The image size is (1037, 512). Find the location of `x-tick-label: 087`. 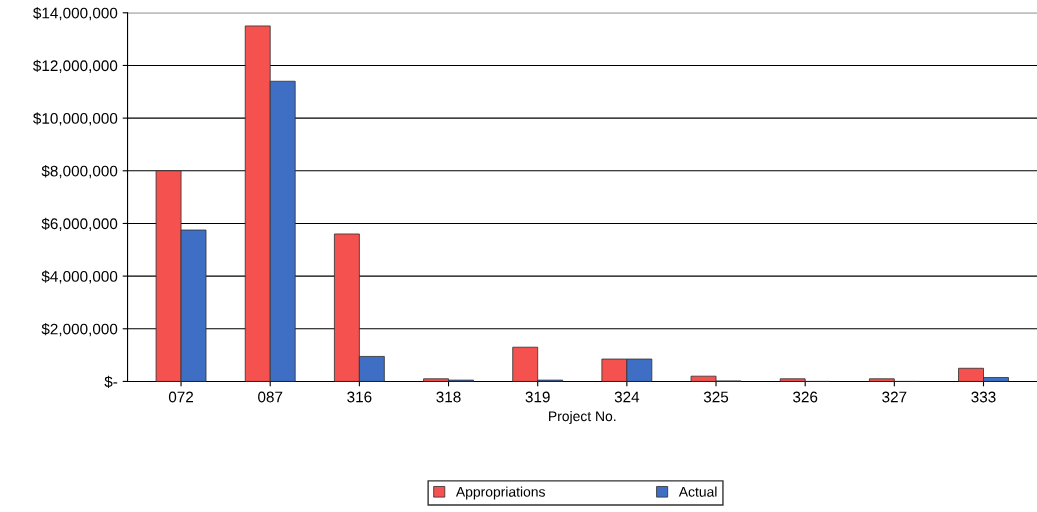

x-tick-label: 087 is located at coordinates (270, 397).